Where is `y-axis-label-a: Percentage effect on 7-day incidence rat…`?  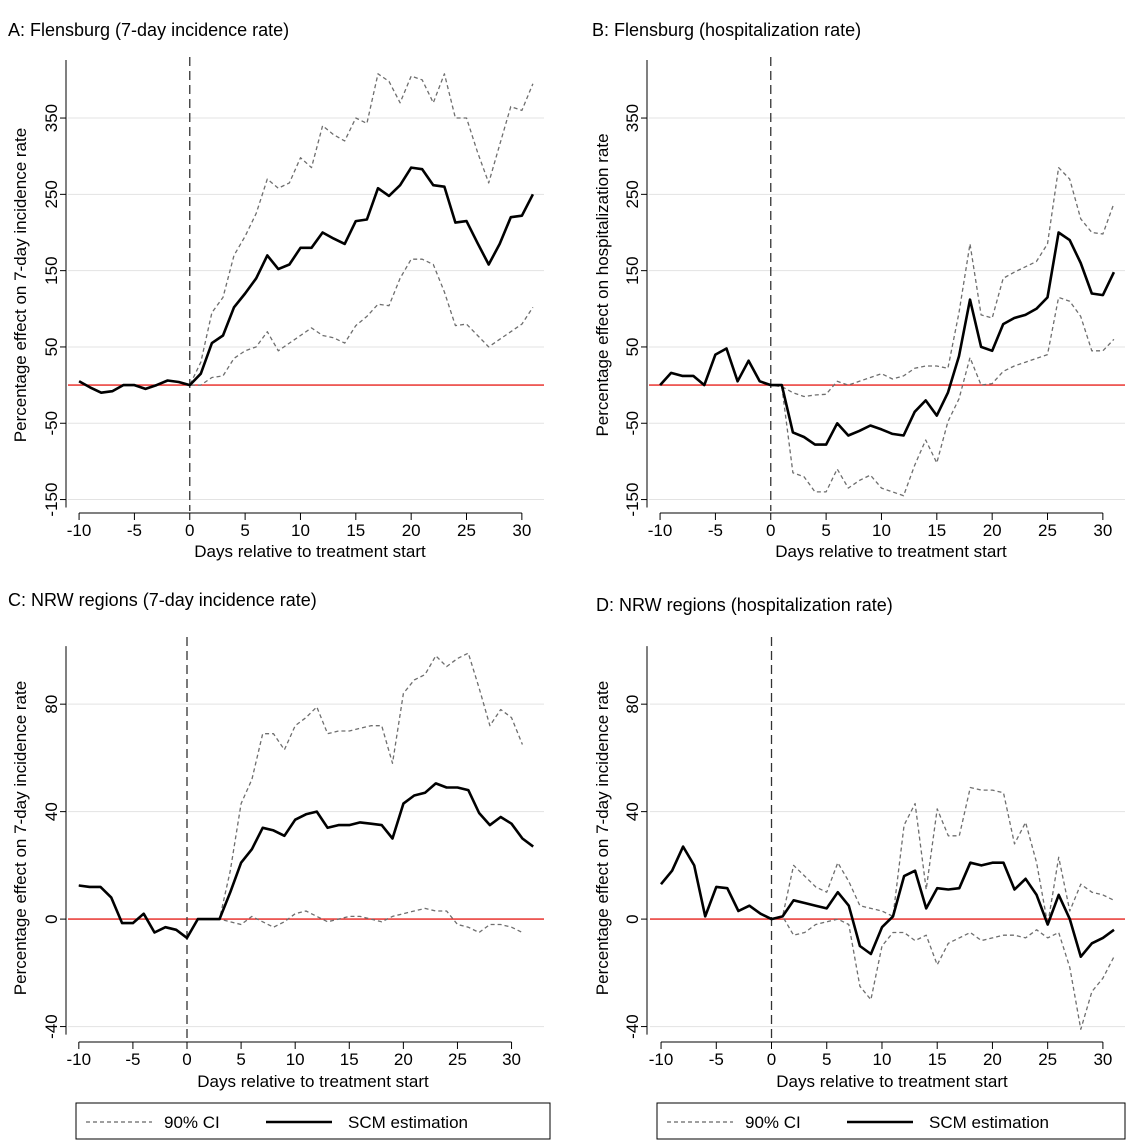
y-axis-label-a: Percentage effect on 7-day incidence rat… is located at coordinates (20, 285).